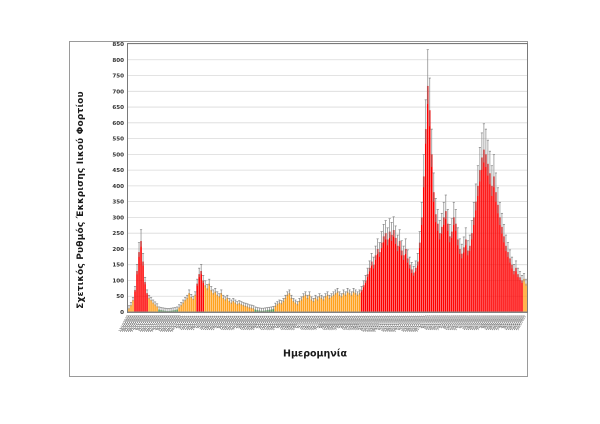  I want to click on x-tick-label: 24/5/2022, so click(517, 323).